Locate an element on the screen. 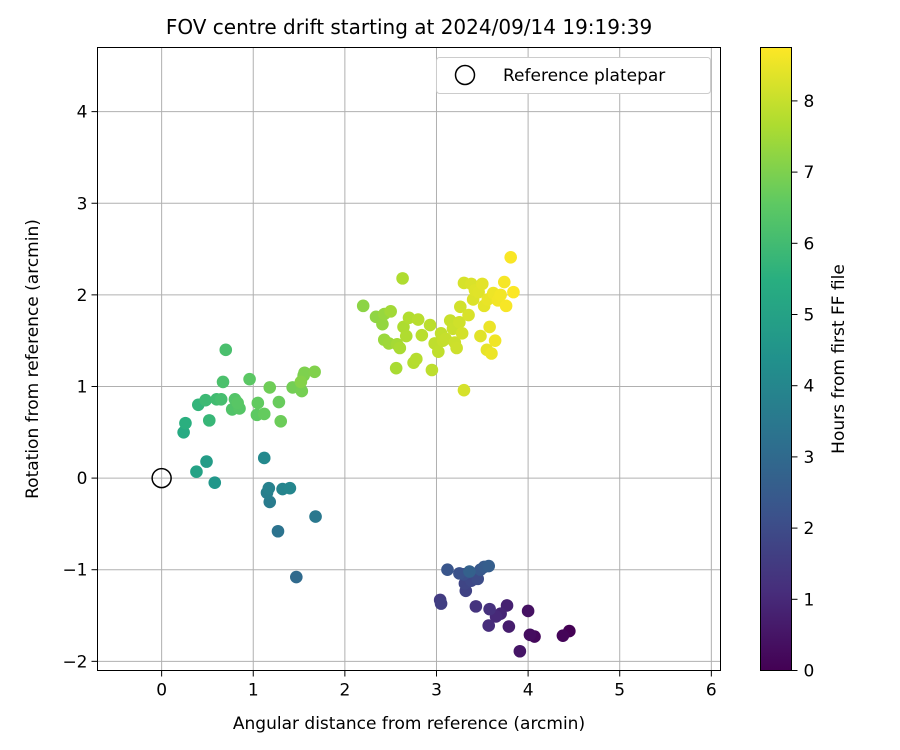 Image resolution: width=900 pixels, height=750 pixels. reference-point-marker is located at coordinates (161, 478).